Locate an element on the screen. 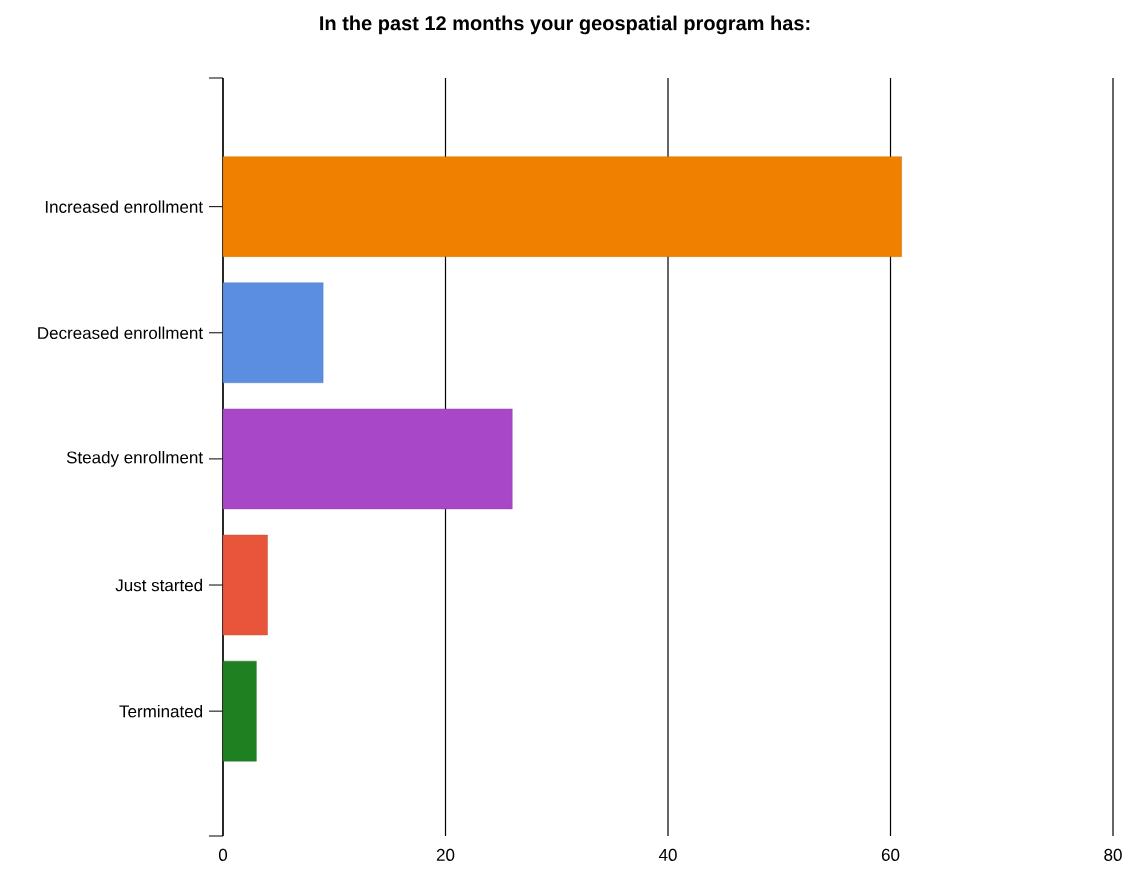 This screenshot has width=1130, height=872. y-tick-label: Steady enrollment is located at coordinates (134, 458).